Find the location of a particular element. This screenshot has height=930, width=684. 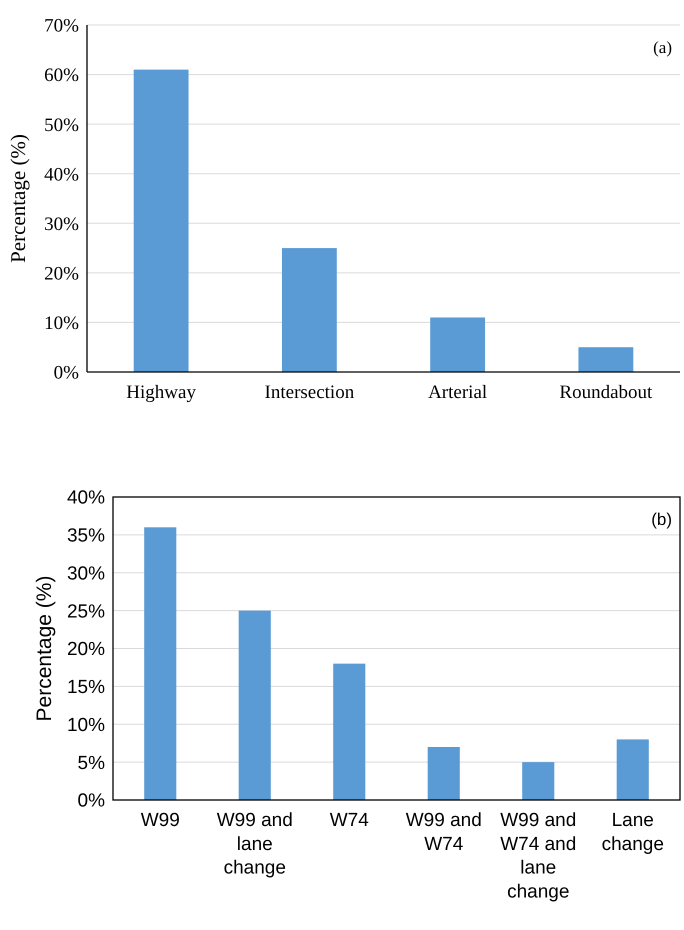

y-tick-label: 70% is located at coordinates (62, 26).